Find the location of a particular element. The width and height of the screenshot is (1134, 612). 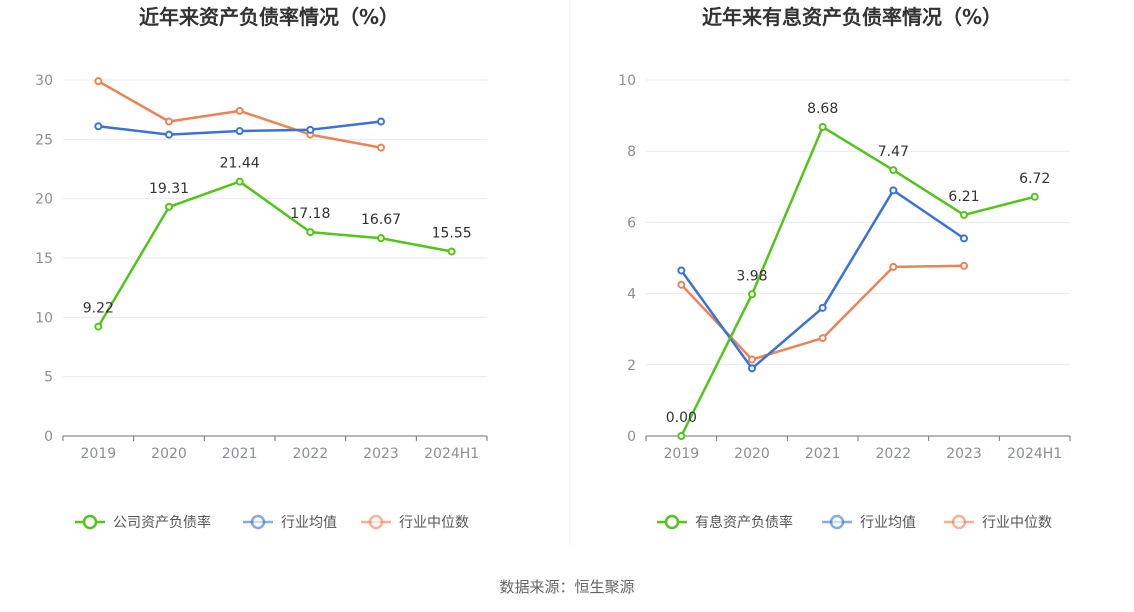

data-label: 6.72 is located at coordinates (1034, 179).